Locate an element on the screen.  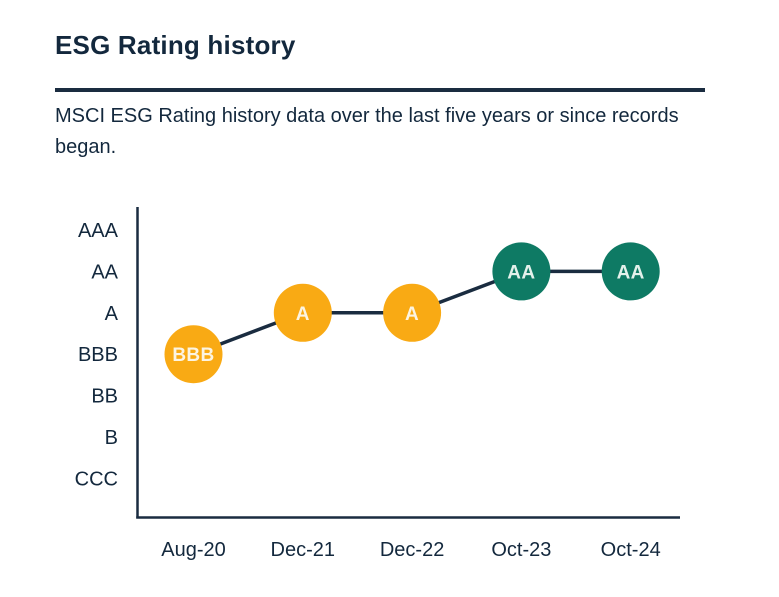
x-axis-label-aug-20: Aug-20 is located at coordinates (193, 550).